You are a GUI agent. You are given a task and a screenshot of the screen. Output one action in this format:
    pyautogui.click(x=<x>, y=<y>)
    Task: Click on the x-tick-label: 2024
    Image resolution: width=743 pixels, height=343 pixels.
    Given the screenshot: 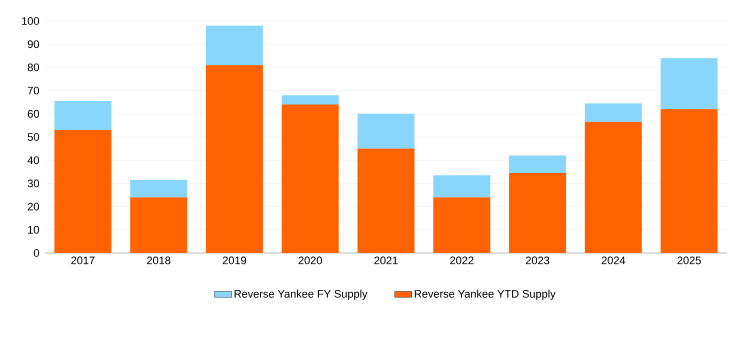 What is the action you would take?
    pyautogui.click(x=614, y=260)
    